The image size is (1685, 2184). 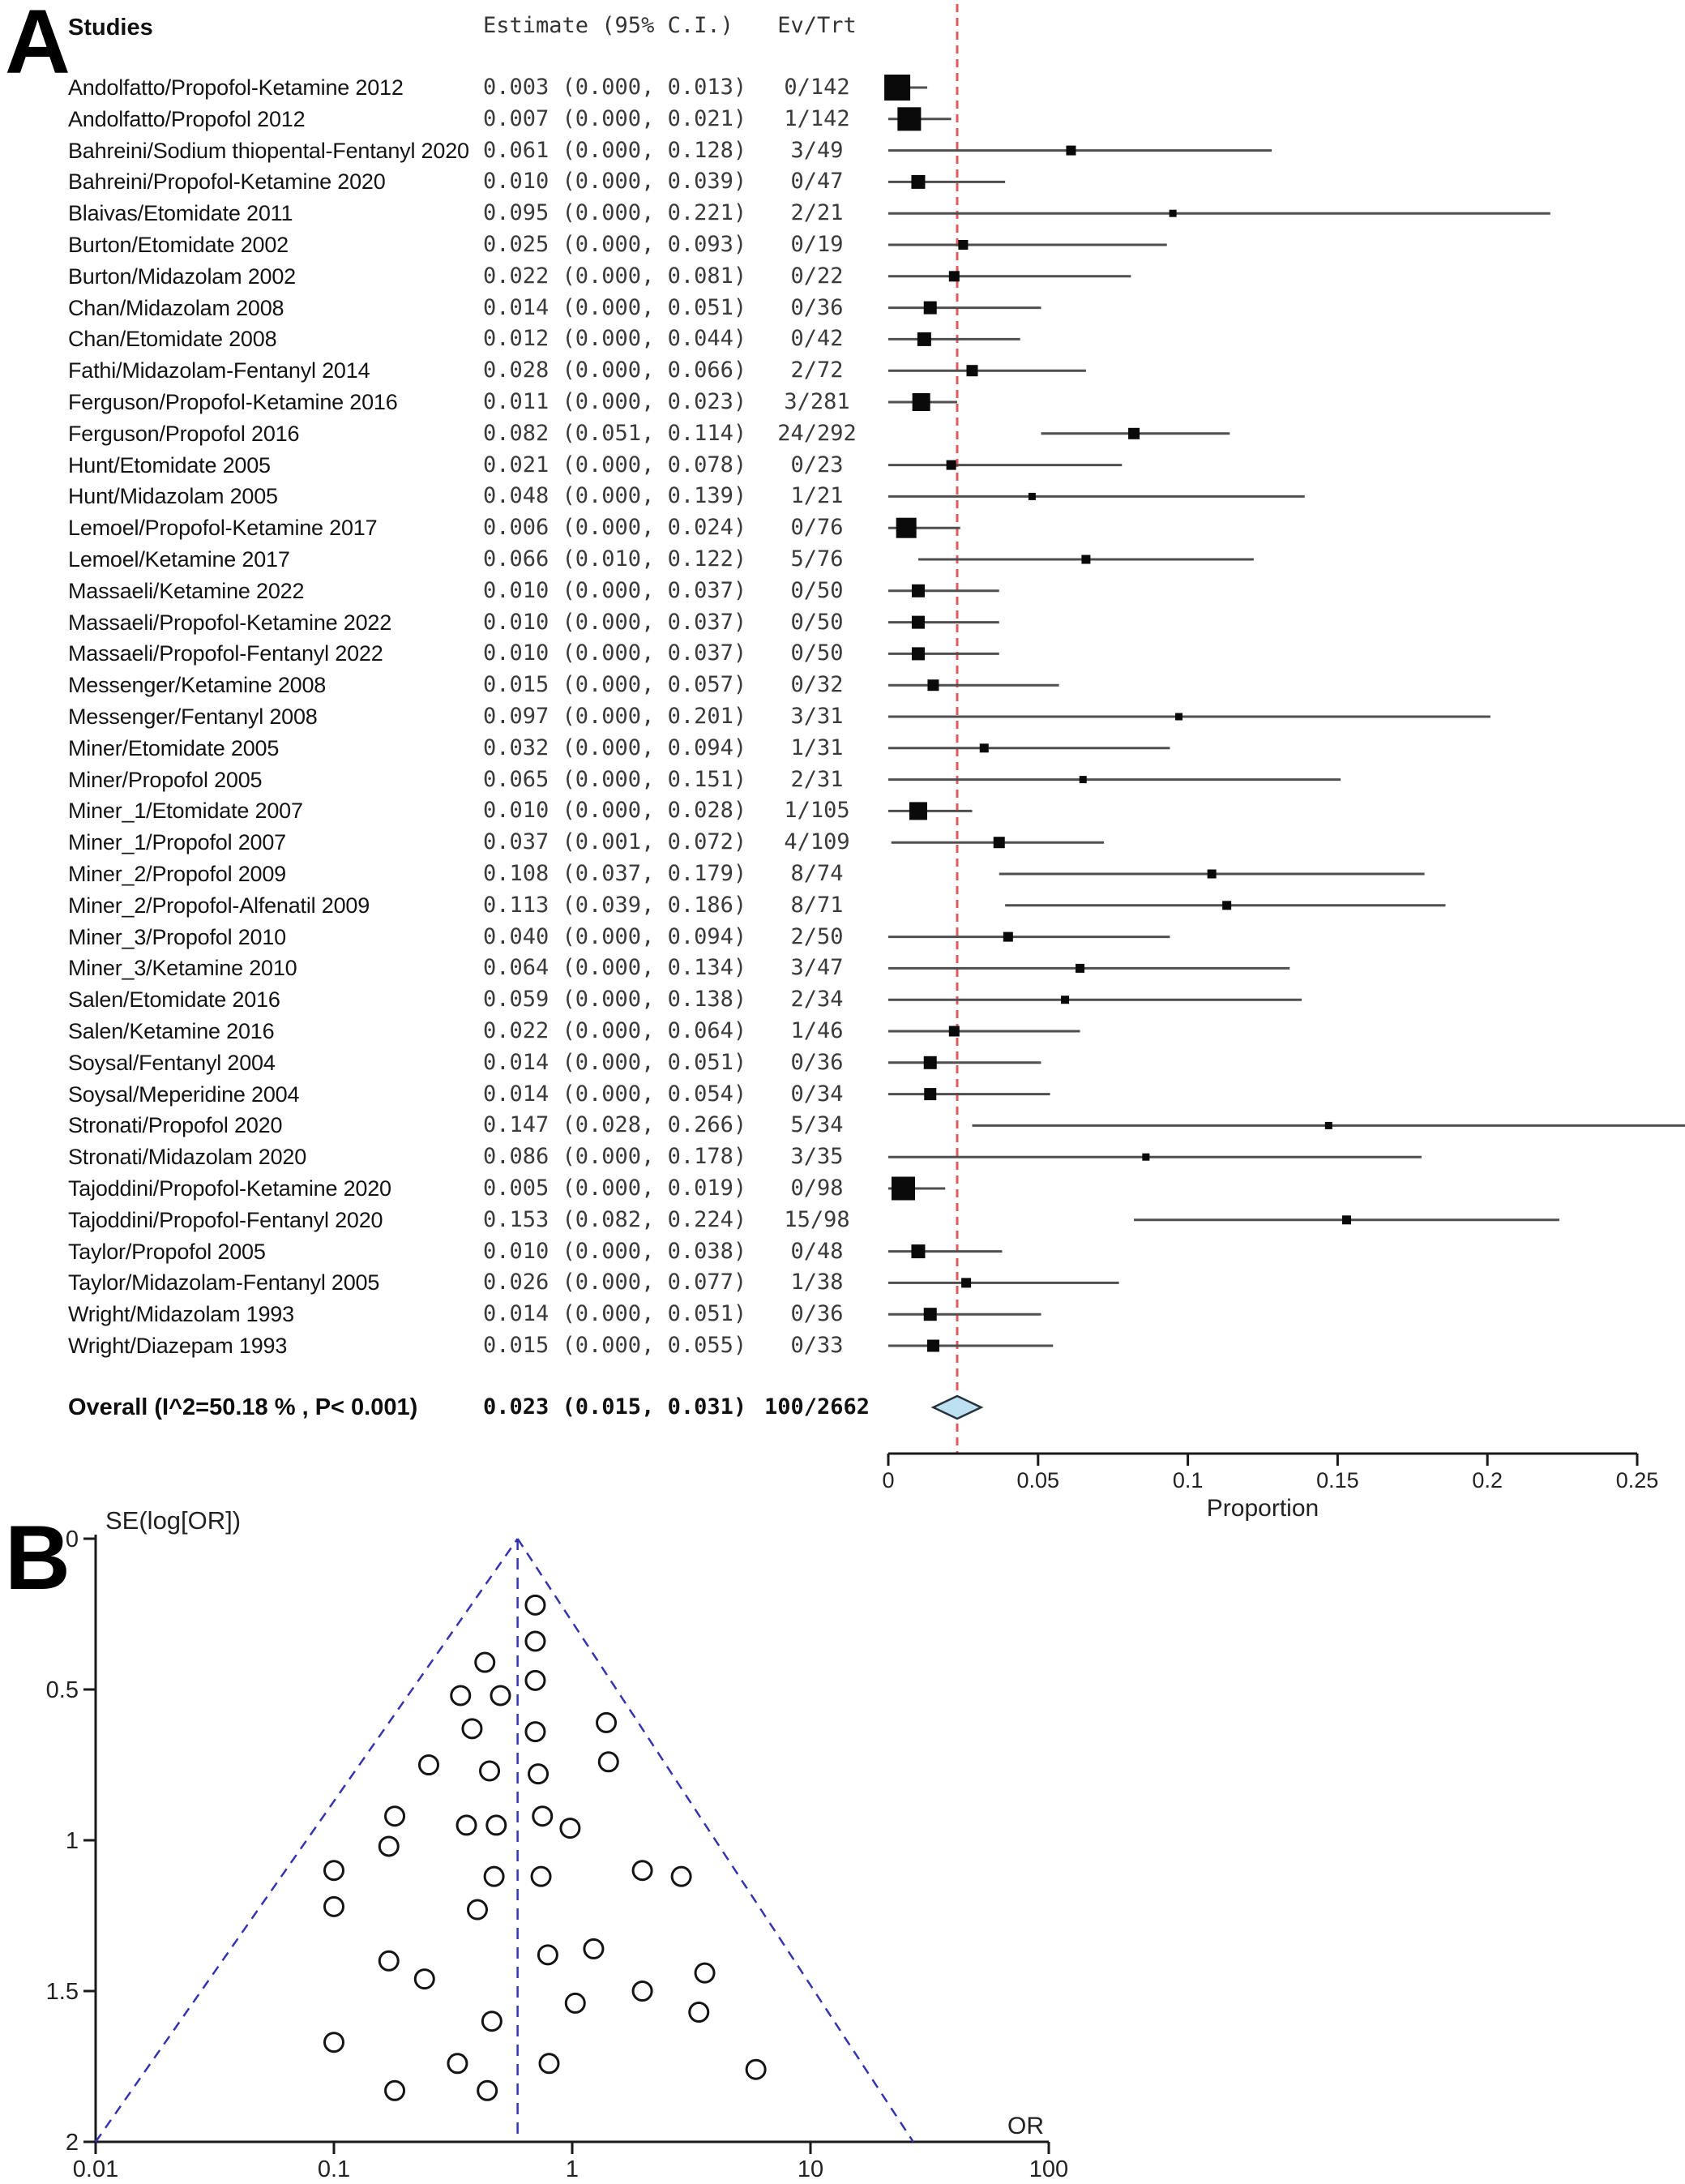 What do you see at coordinates (817, 1157) in the screenshot?
I see `study-evtrt: 3/35` at bounding box center [817, 1157].